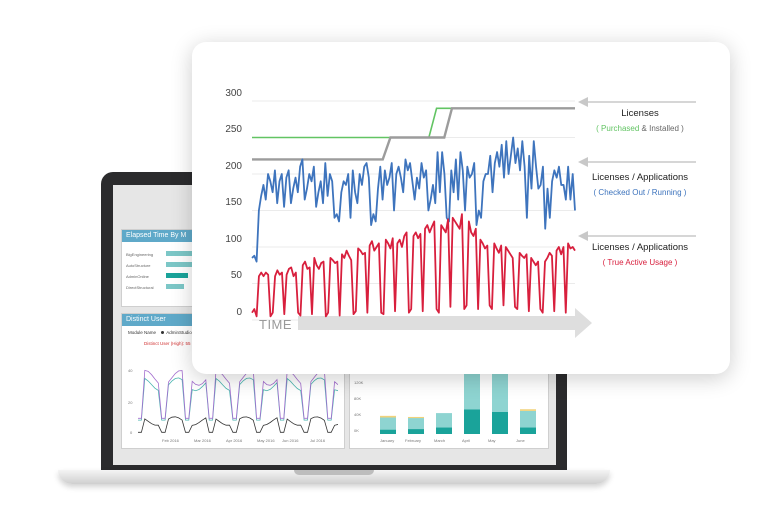  What do you see at coordinates (239, 312) in the screenshot?
I see `y-tick-label: 0` at bounding box center [239, 312].